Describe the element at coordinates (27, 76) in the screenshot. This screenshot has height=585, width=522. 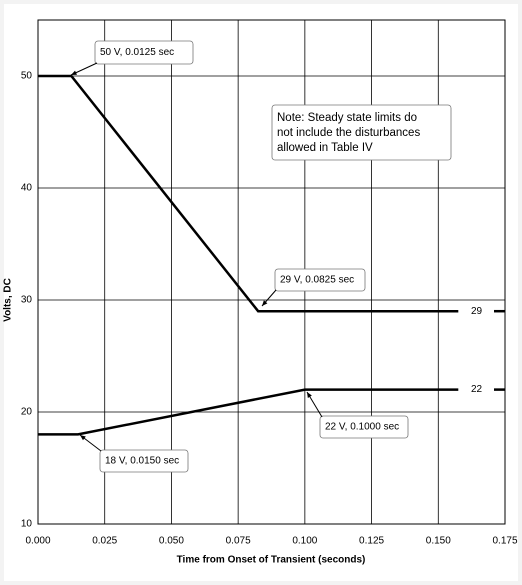
I see `y-tick-label: 50` at that location.